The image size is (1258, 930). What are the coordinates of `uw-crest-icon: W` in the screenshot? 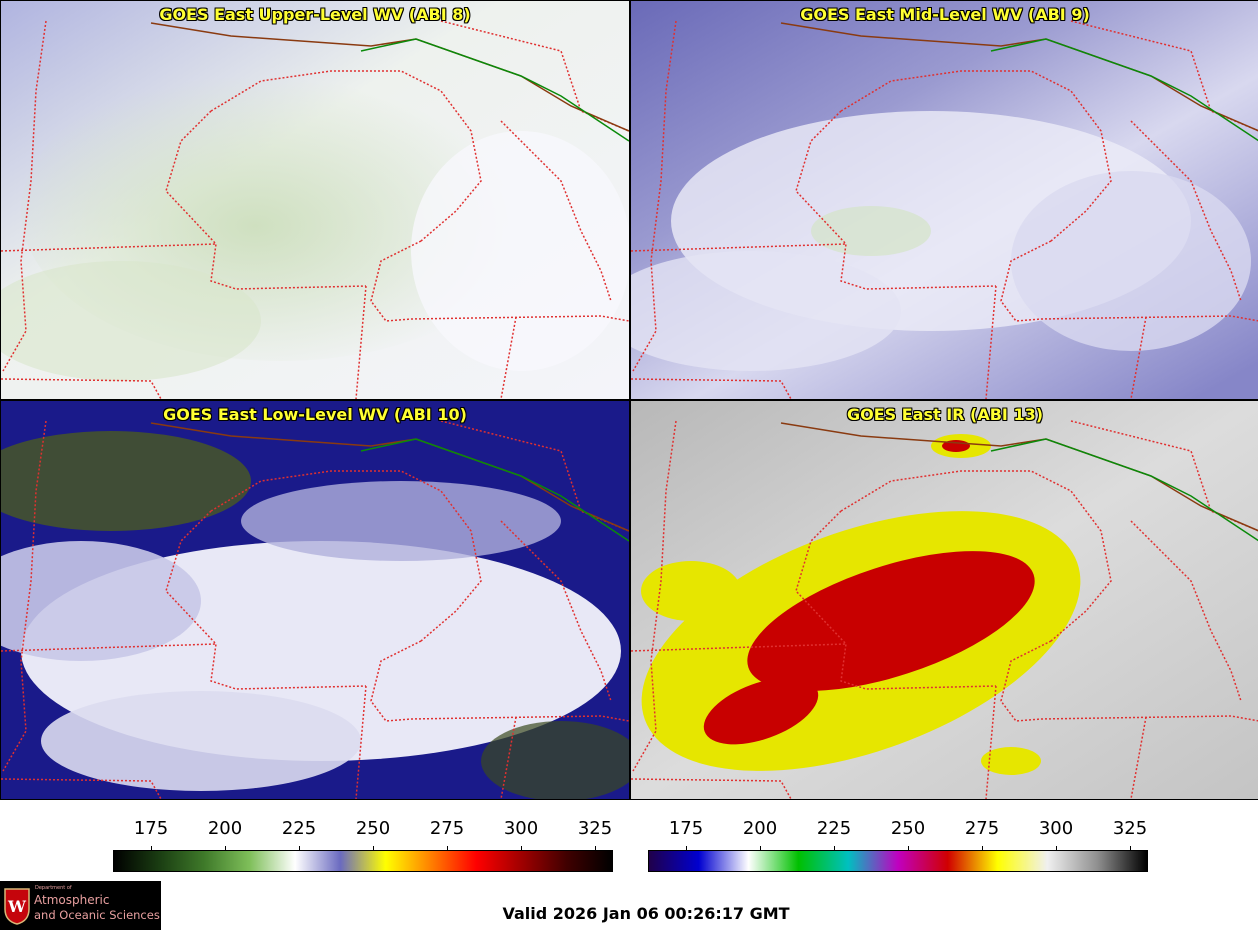 It's located at (17, 906).